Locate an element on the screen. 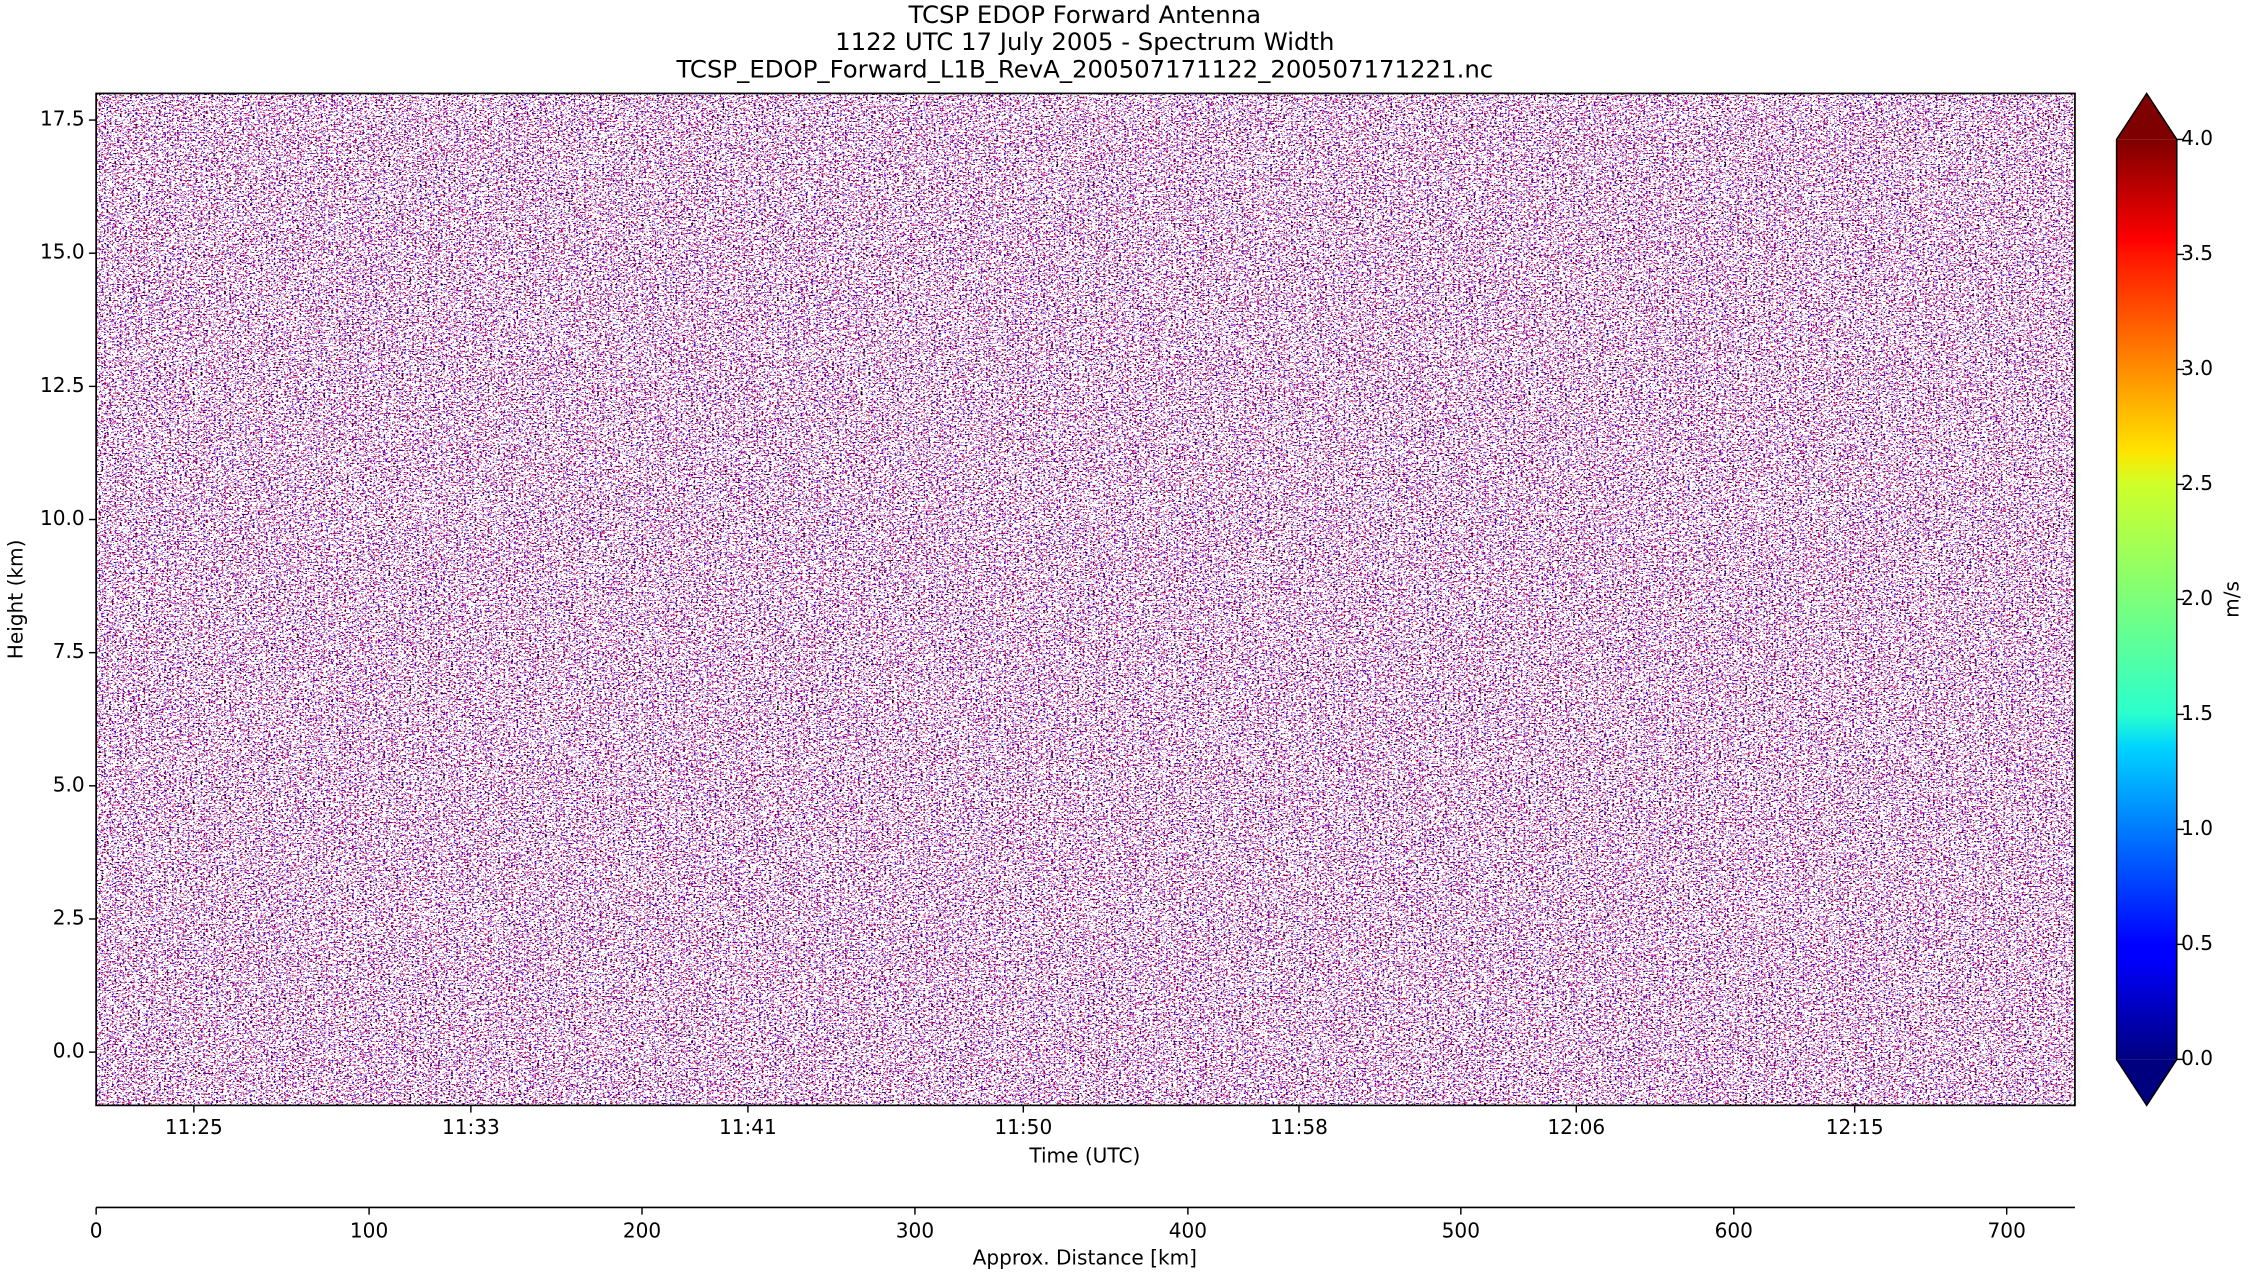 The height and width of the screenshot is (1275, 2250). y-tick-label: 15.0 is located at coordinates (62, 252).